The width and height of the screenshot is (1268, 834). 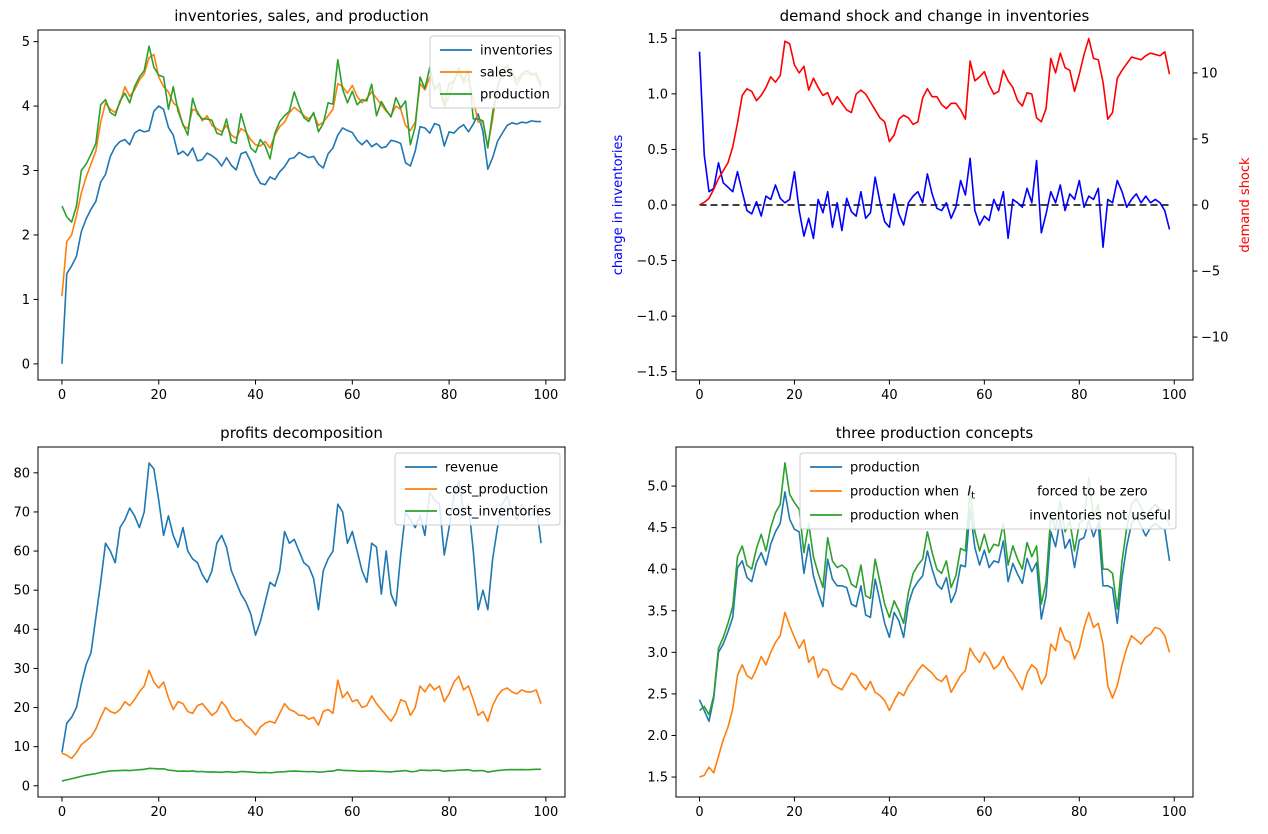 I want to click on series-line-cost-inventories, so click(x=301, y=774).